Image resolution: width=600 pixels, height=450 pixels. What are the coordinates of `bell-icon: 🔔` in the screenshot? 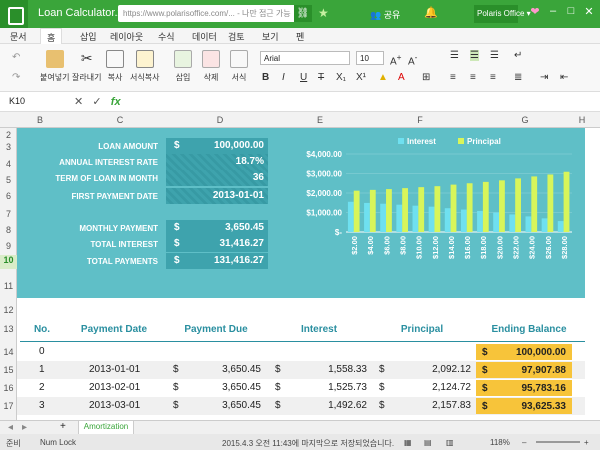 It's located at (431, 13).